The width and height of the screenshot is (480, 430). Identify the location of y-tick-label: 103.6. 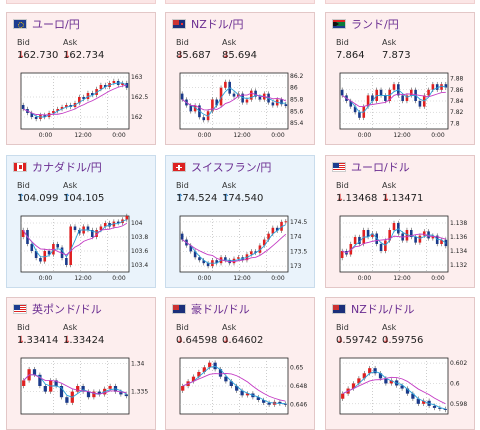
(139, 251).